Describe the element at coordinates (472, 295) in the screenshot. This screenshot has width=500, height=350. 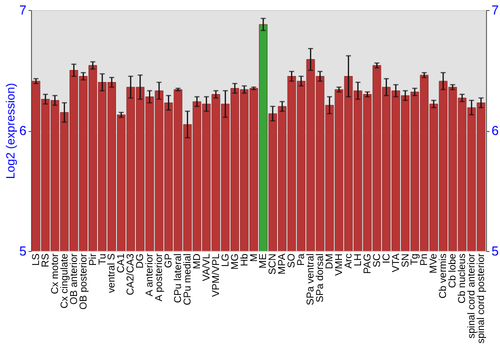
I see `x-tick-label: spinal cord anterior` at that location.